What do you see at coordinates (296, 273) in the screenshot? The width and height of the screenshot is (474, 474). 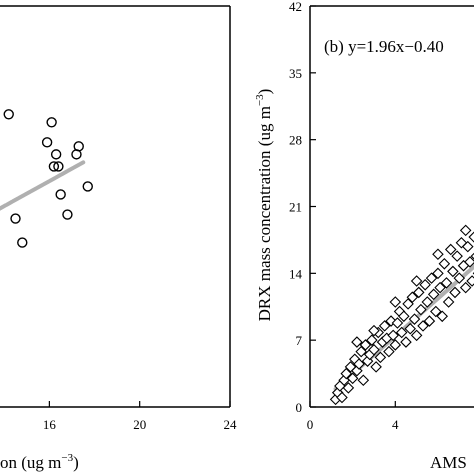 I see `y-tick-label: 14` at bounding box center [296, 273].